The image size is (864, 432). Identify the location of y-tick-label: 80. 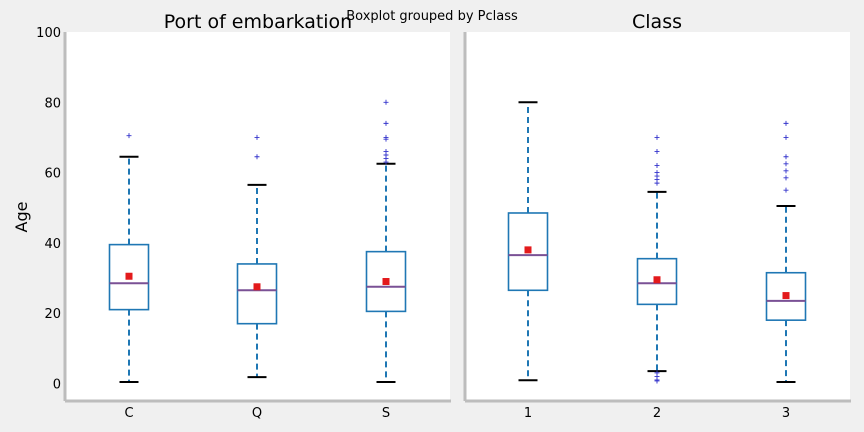
(52, 103).